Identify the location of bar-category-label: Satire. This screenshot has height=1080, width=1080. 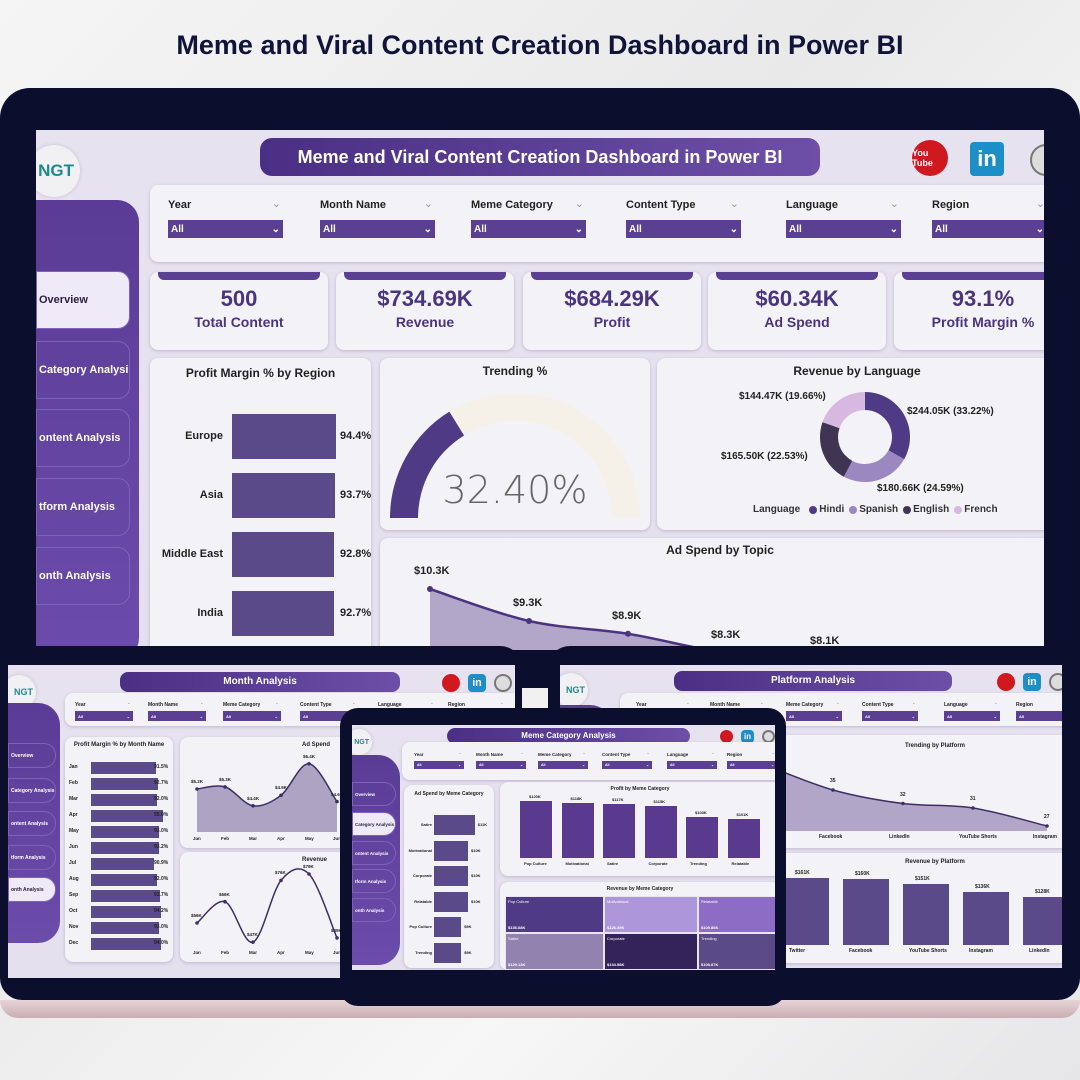
(426, 824).